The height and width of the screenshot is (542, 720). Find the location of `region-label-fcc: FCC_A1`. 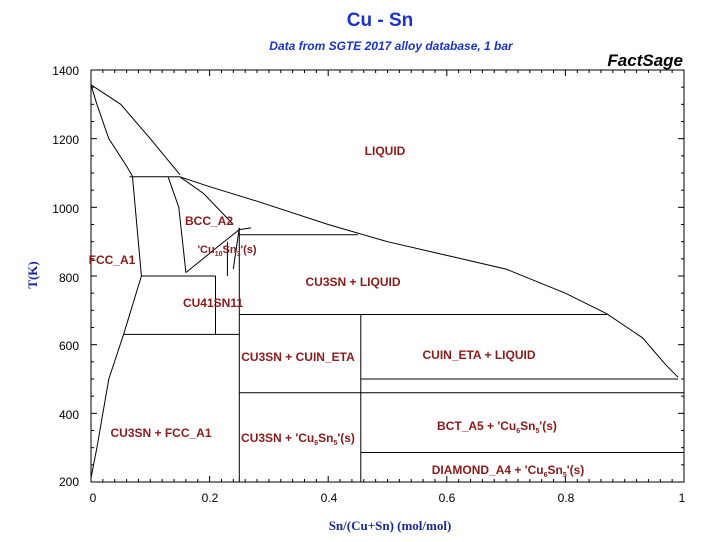

region-label-fcc: FCC_A1 is located at coordinates (112, 260).